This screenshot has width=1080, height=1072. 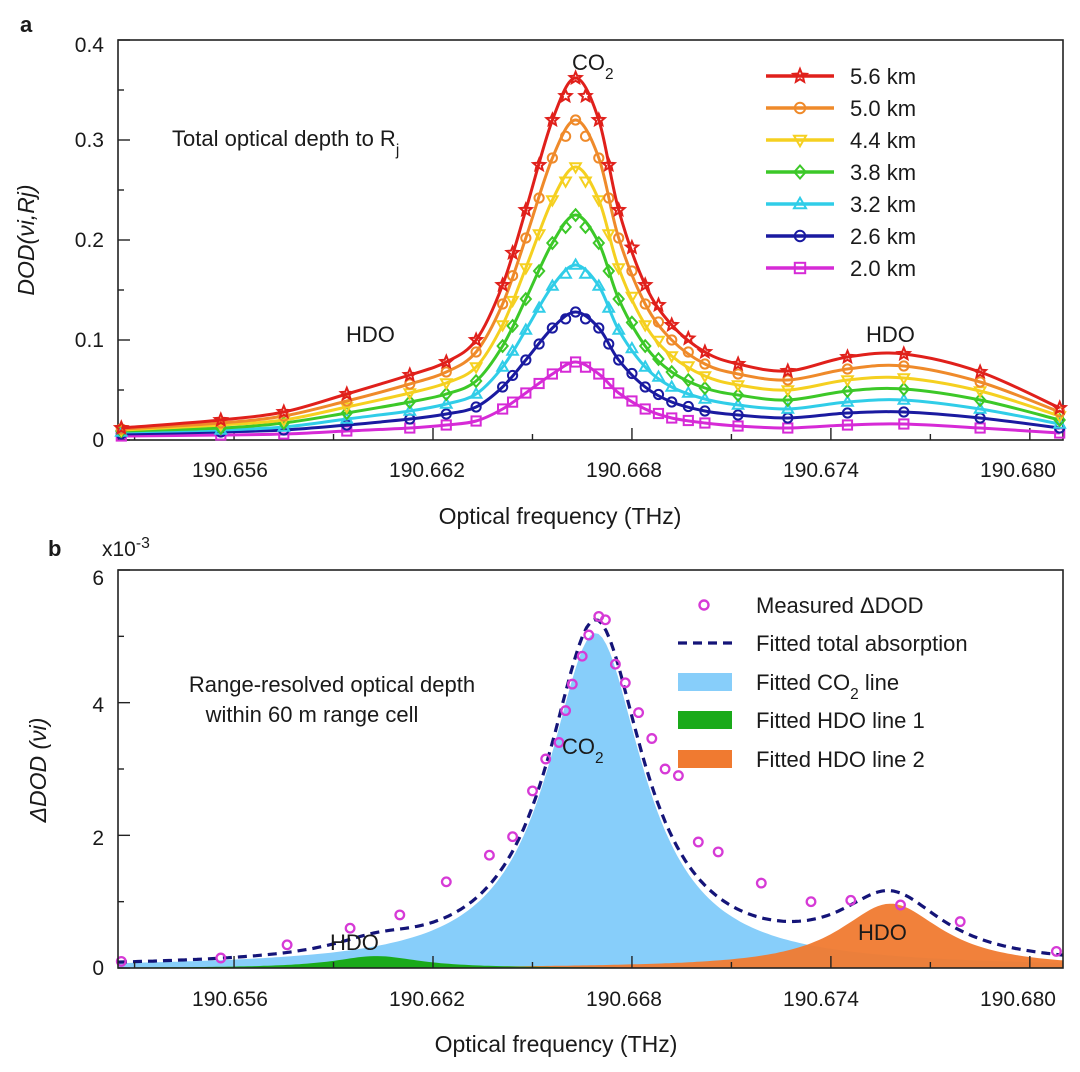 What do you see at coordinates (1018, 470) in the screenshot?
I see `a-xtick-label-4: 190.680` at bounding box center [1018, 470].